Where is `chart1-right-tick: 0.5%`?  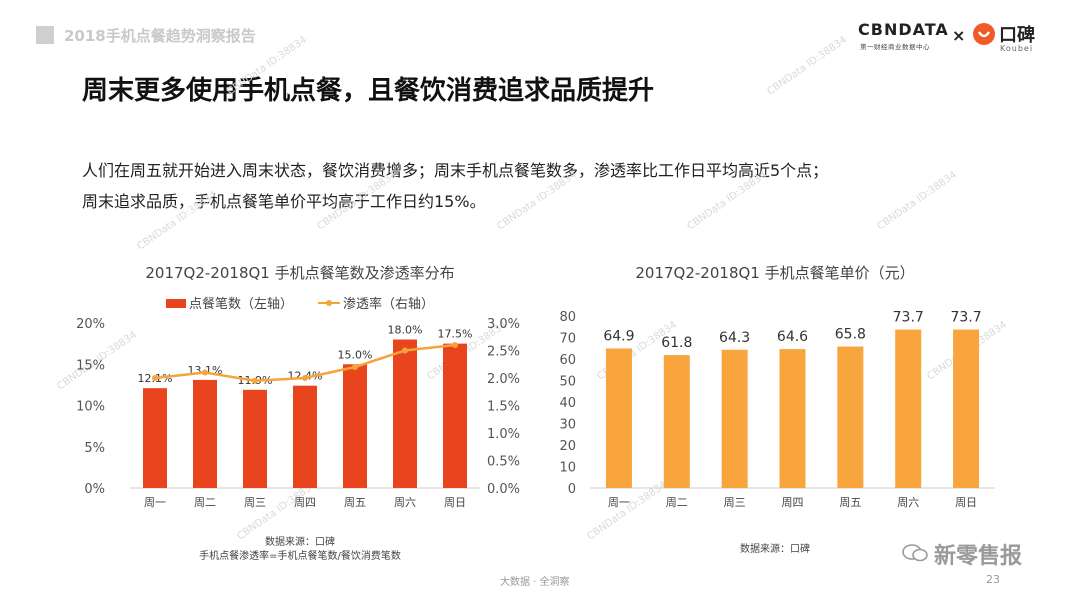 chart1-right-tick: 0.5% is located at coordinates (503, 462).